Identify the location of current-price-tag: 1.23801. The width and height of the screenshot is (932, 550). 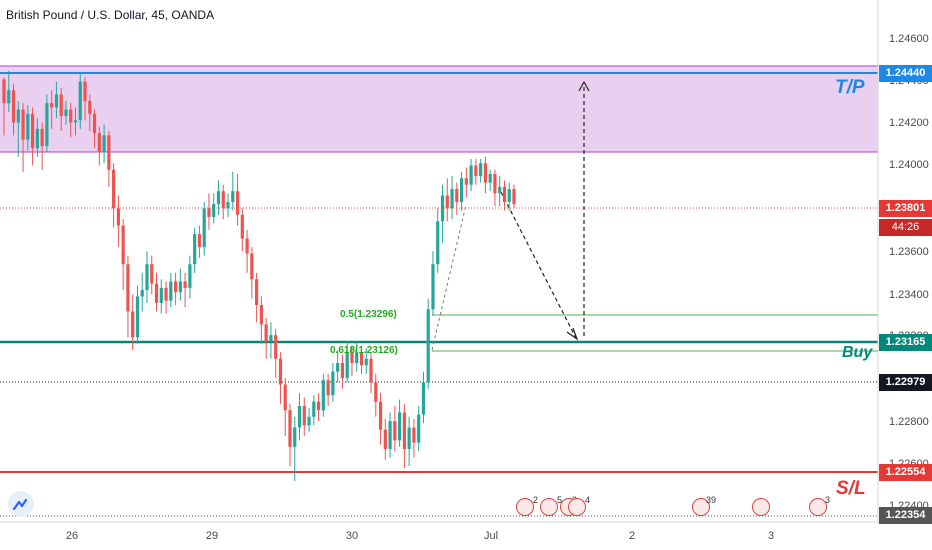
(905, 208).